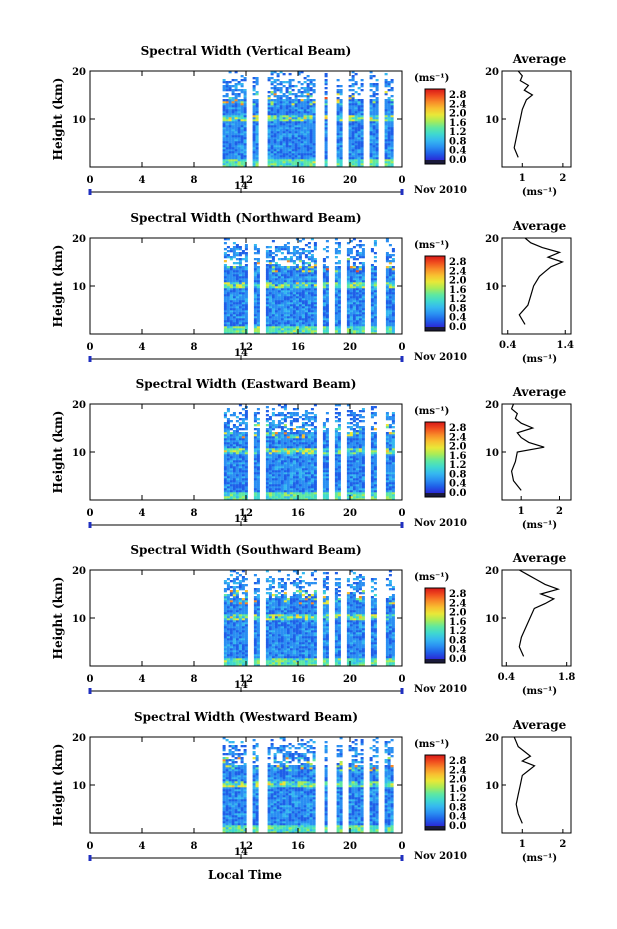 This screenshot has width=617, height=929. Describe the element at coordinates (539, 192) in the screenshot. I see `average-x-label: (ms⁻¹)` at that location.